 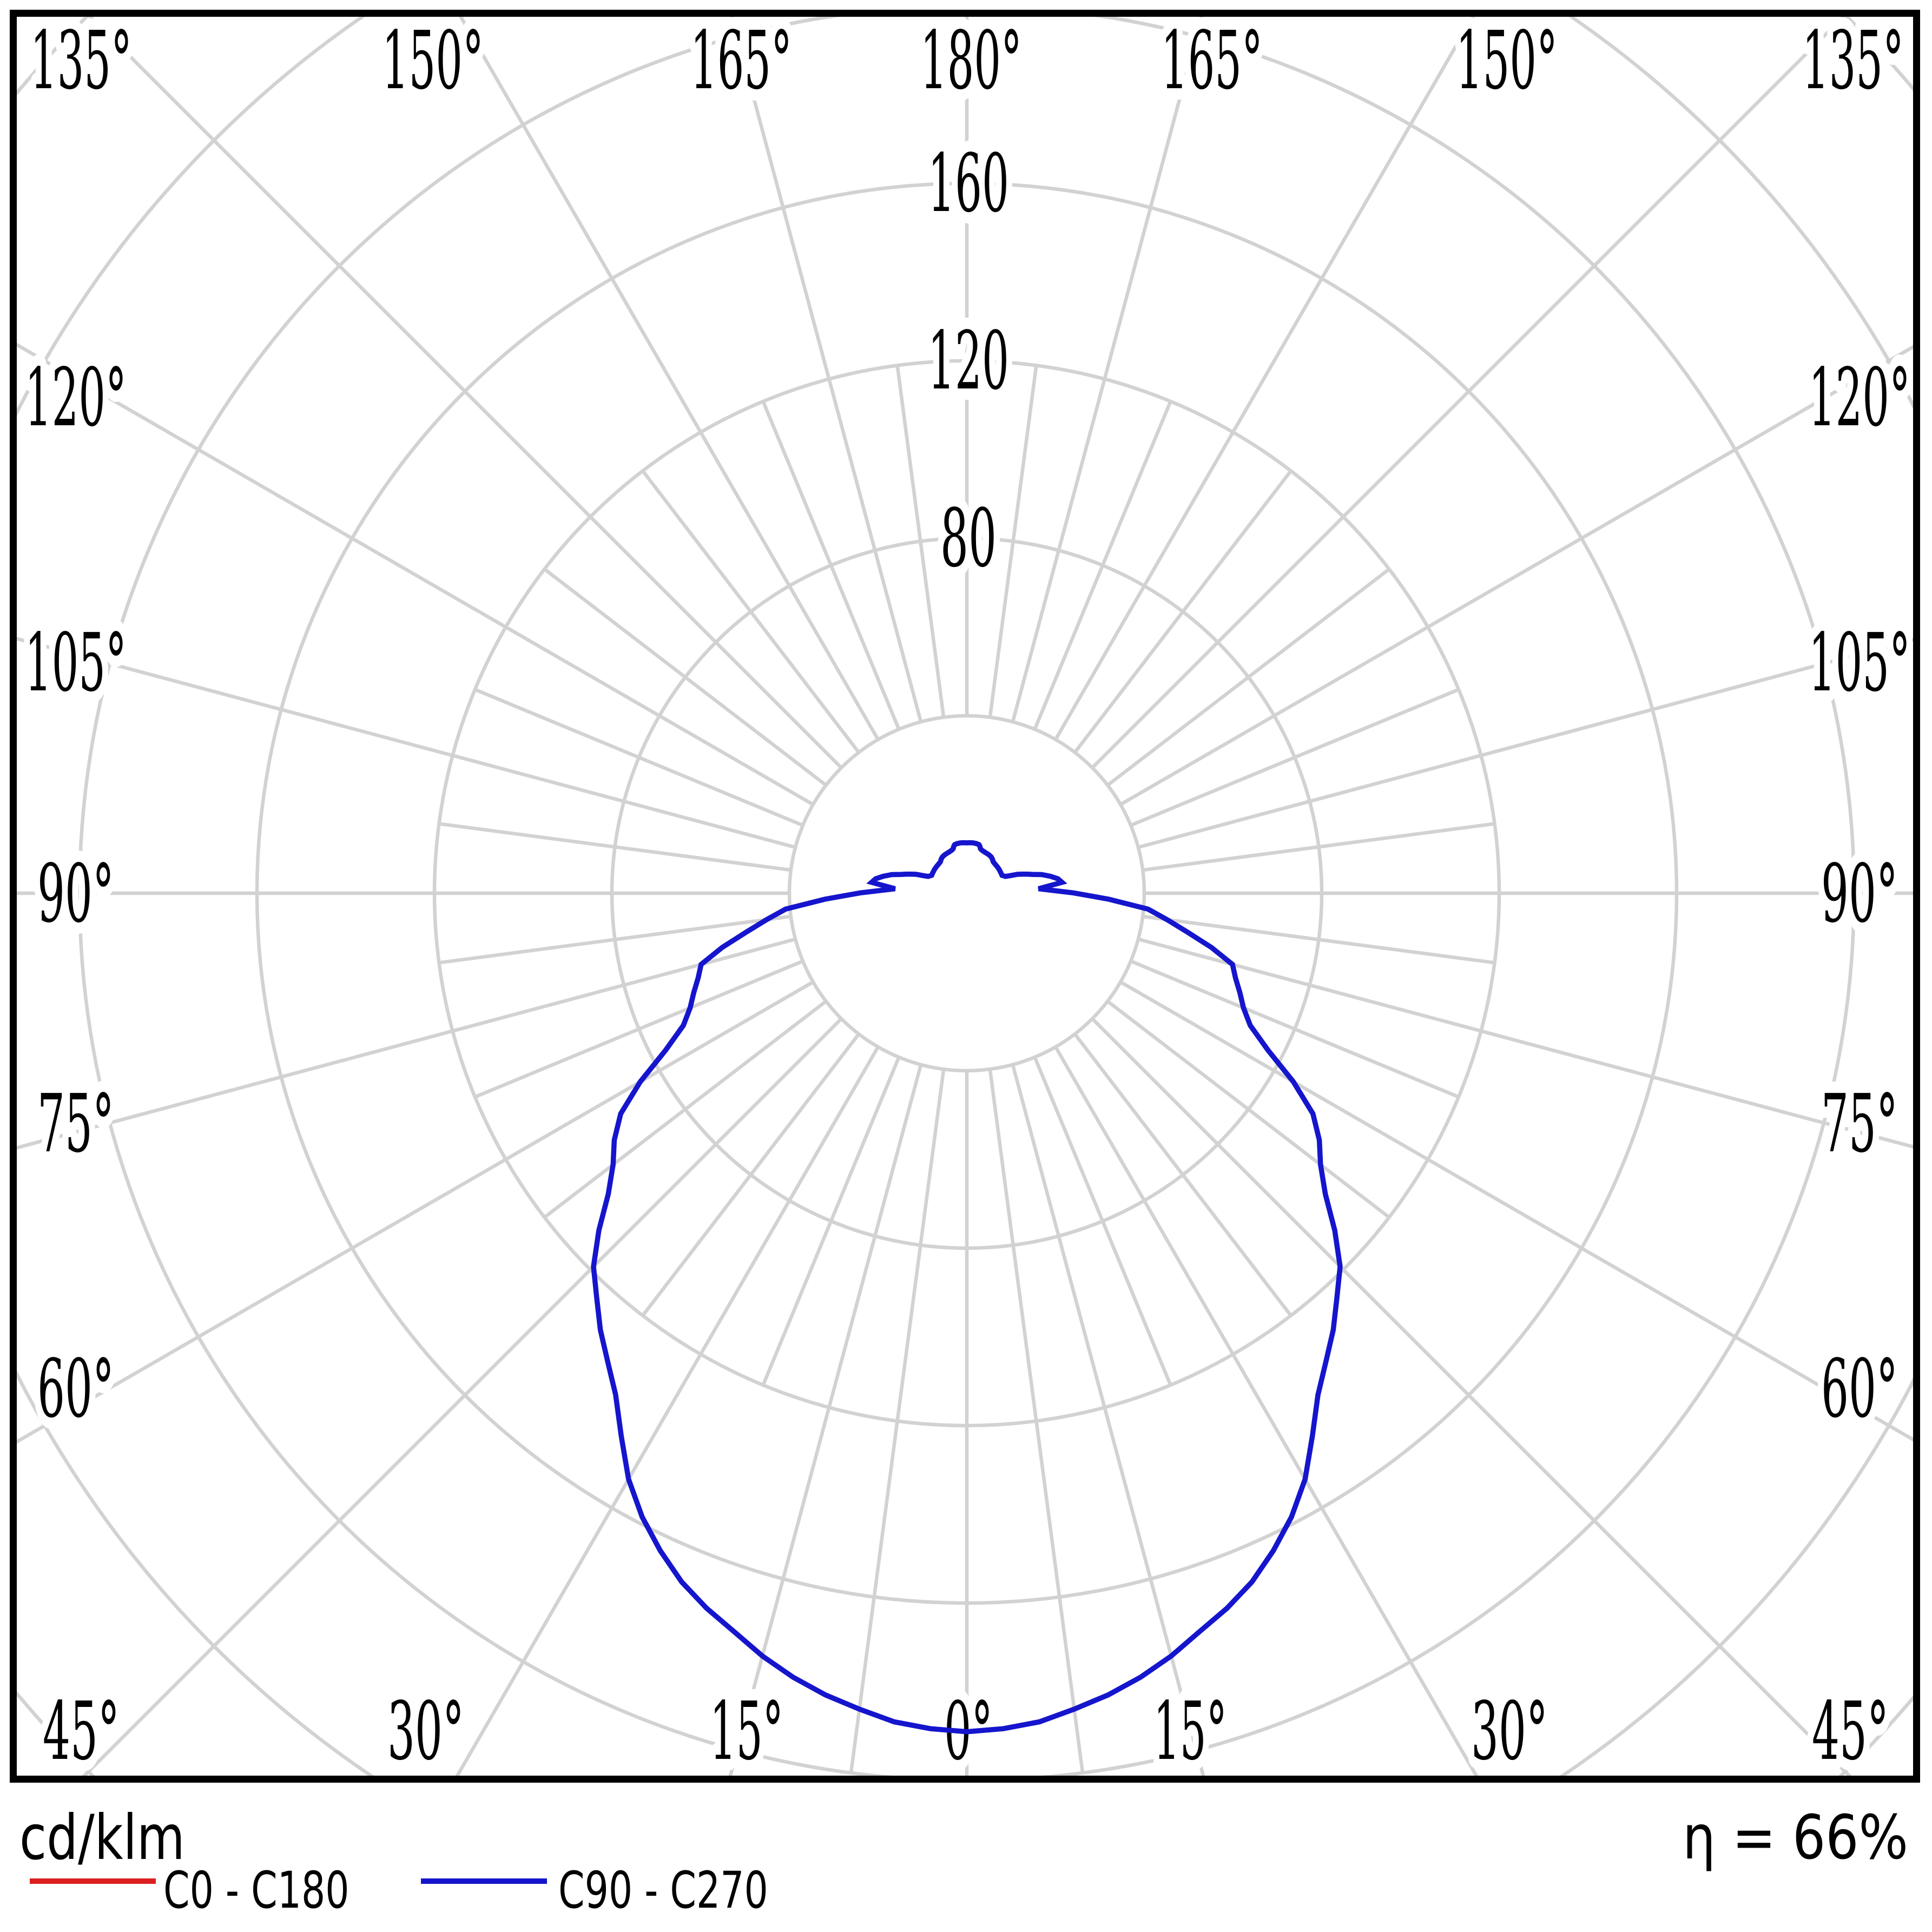 I want to click on angle-label-right-0: 120°, so click(x=1860, y=397).